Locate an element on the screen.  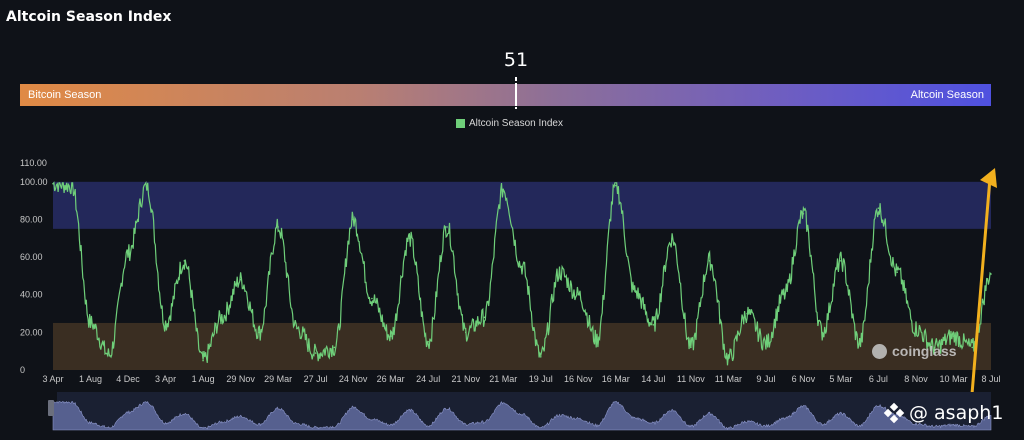
x-tick-label: 8 Jul is located at coordinates (990, 379).